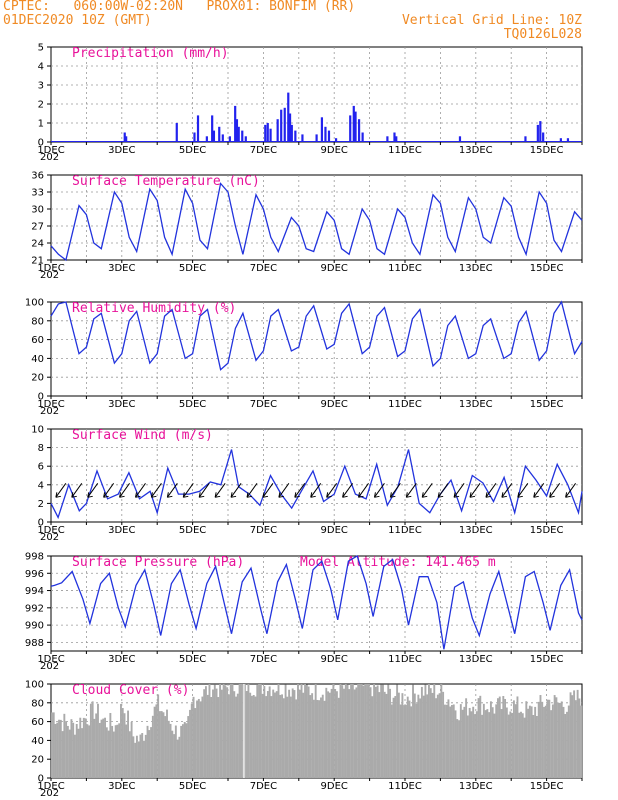  Describe the element at coordinates (41, 143) in the screenshot. I see `precip-panel-ytick-label: 0` at that location.